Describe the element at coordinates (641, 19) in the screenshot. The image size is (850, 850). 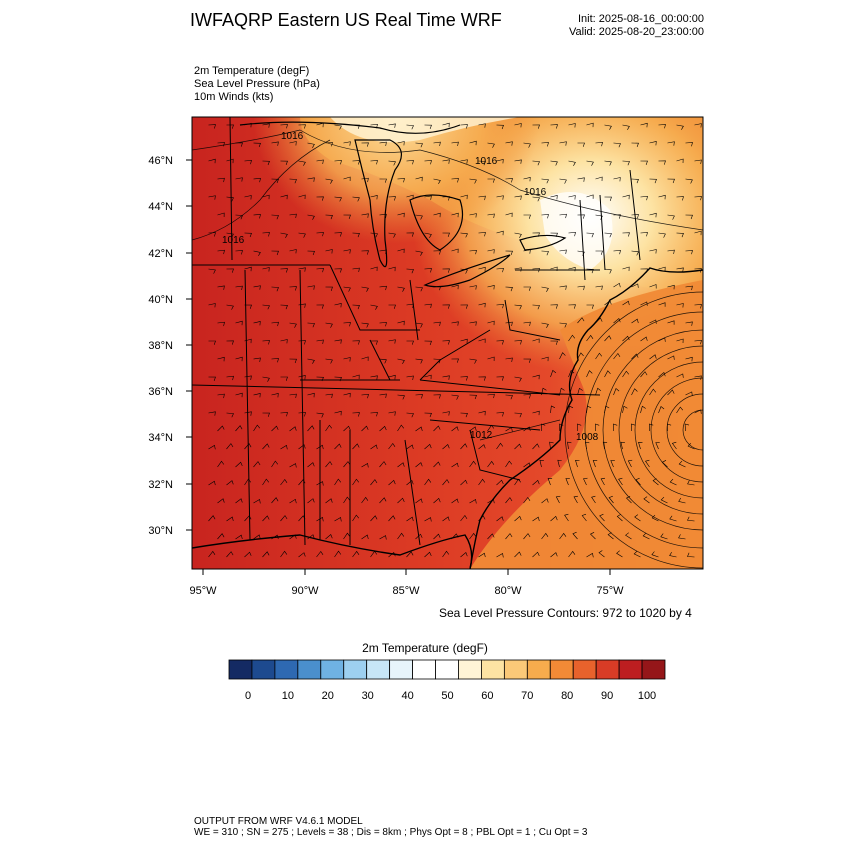
I see `init-time: Init: 2025-08-16_00:00:00` at that location.